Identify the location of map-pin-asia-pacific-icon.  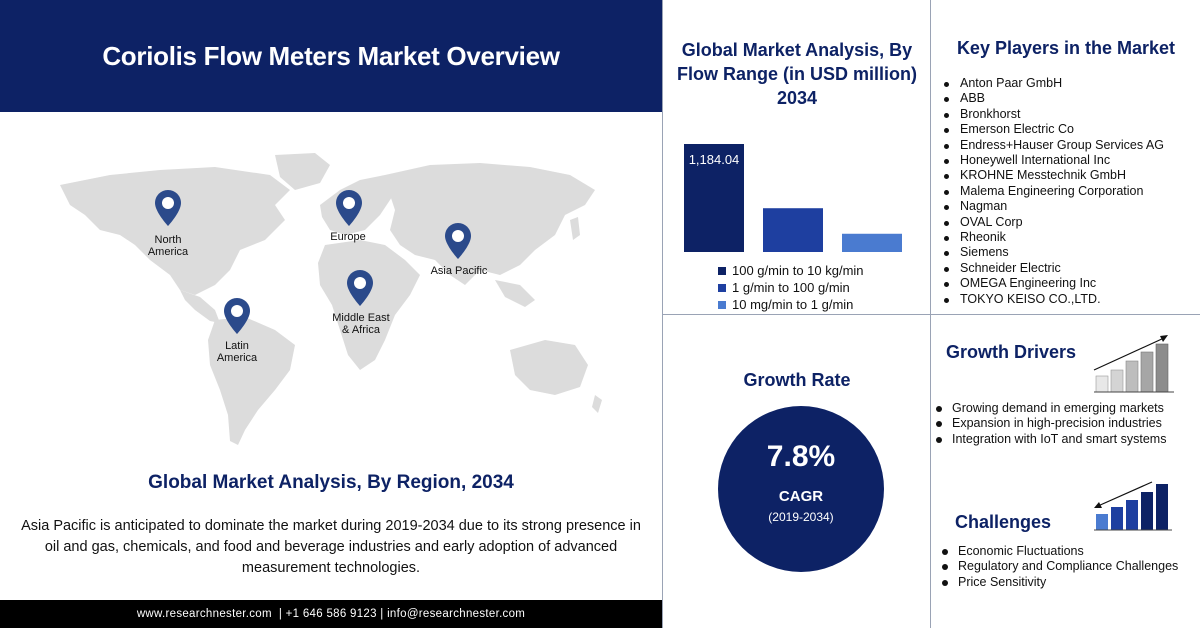
(458, 241).